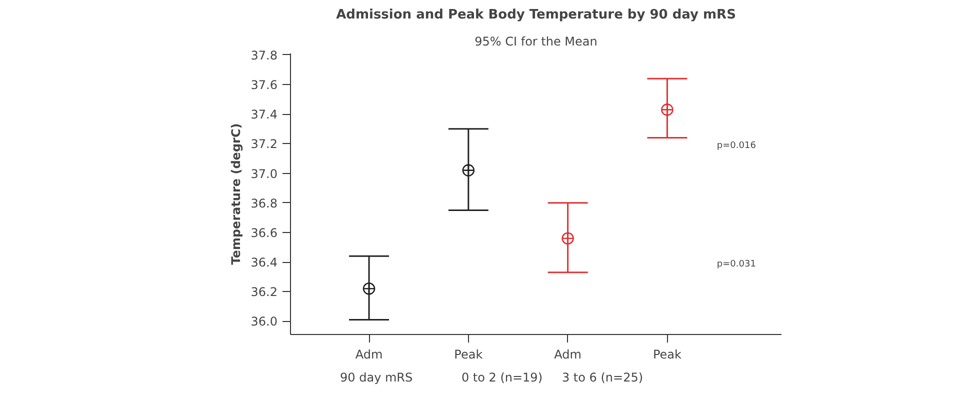 The image size is (971, 394). What do you see at coordinates (264, 233) in the screenshot?
I see `y-tick-label: 36.6` at bounding box center [264, 233].